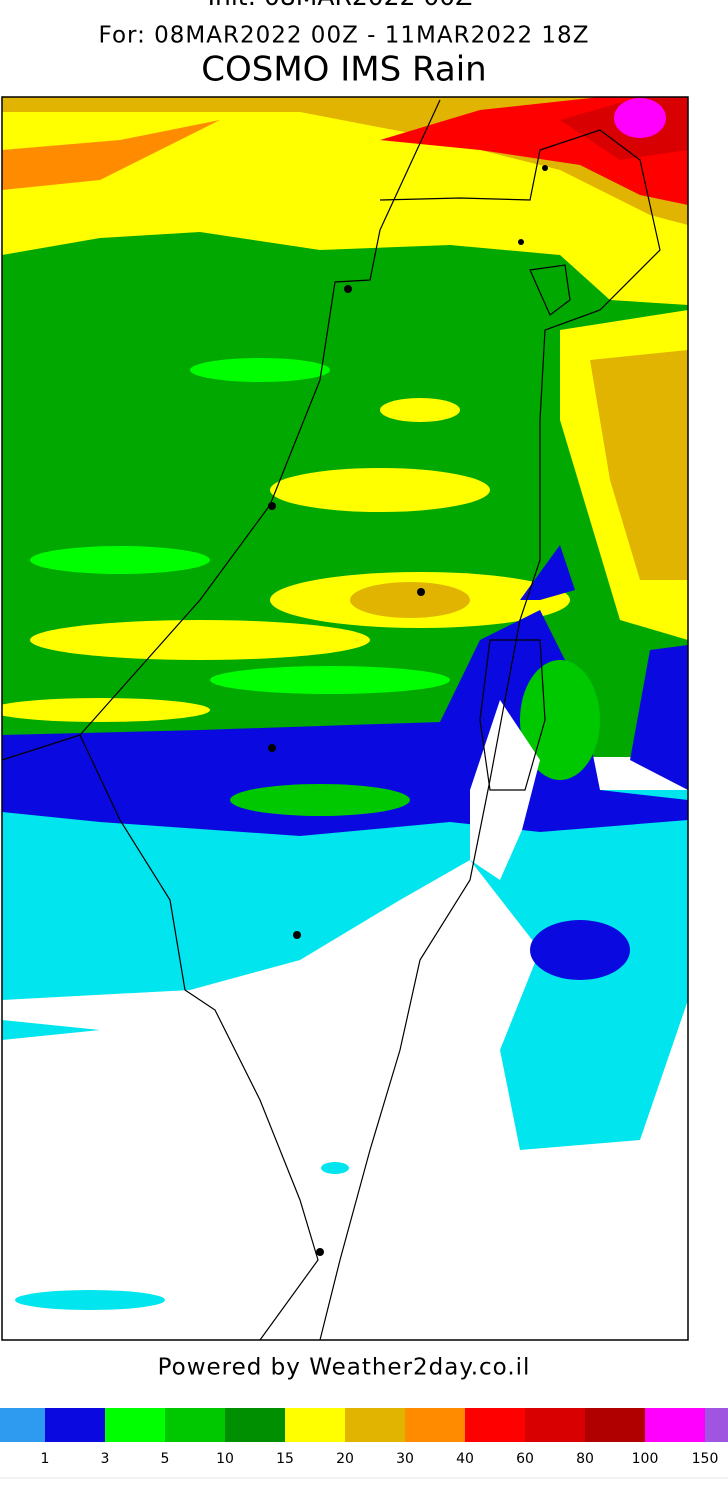 The height and width of the screenshot is (1504, 728). I want to click on legend-label: 1, so click(45, 1459).